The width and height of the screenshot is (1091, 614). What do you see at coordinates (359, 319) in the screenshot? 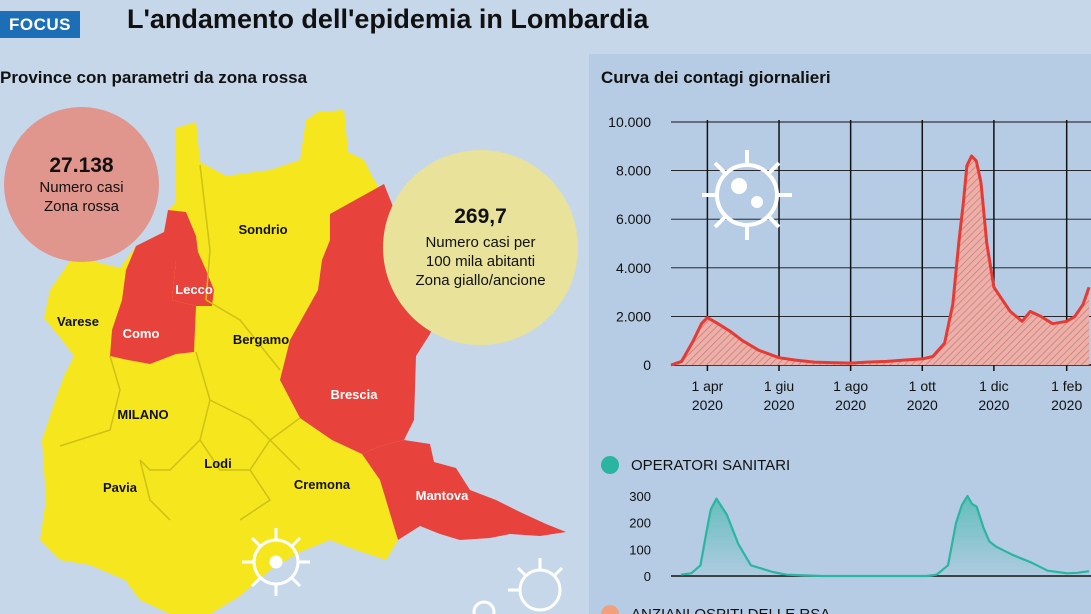
I see `map-region-brescia` at bounding box center [359, 319].